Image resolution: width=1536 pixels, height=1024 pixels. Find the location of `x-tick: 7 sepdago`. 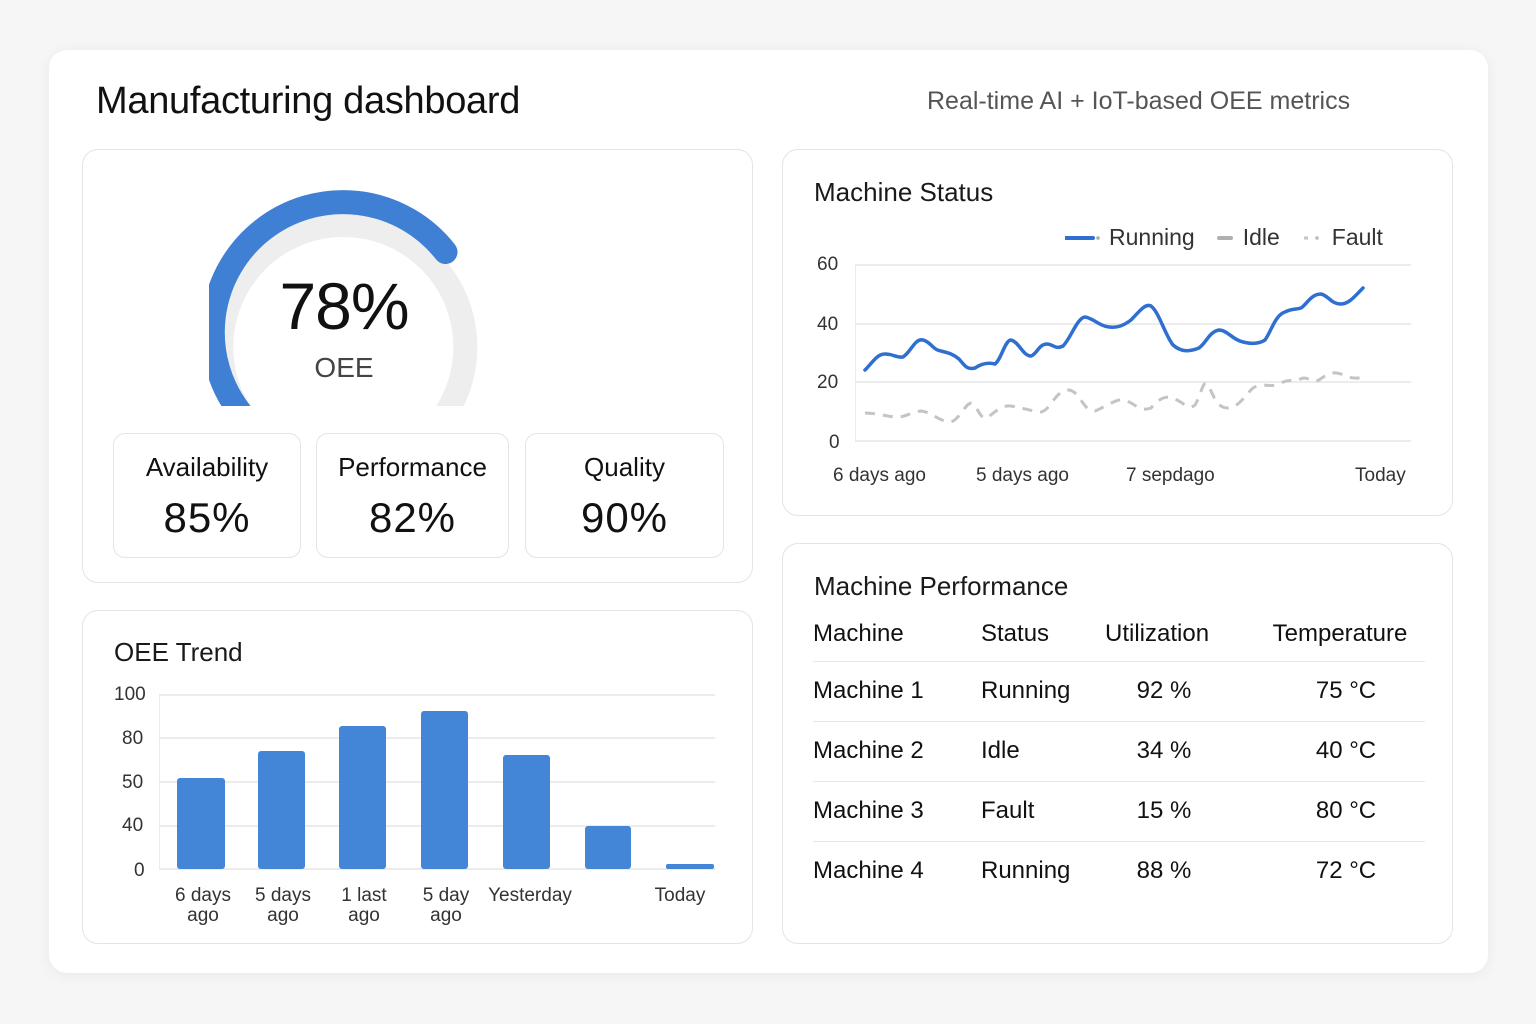

x-tick: 7 sepdago is located at coordinates (1170, 475).